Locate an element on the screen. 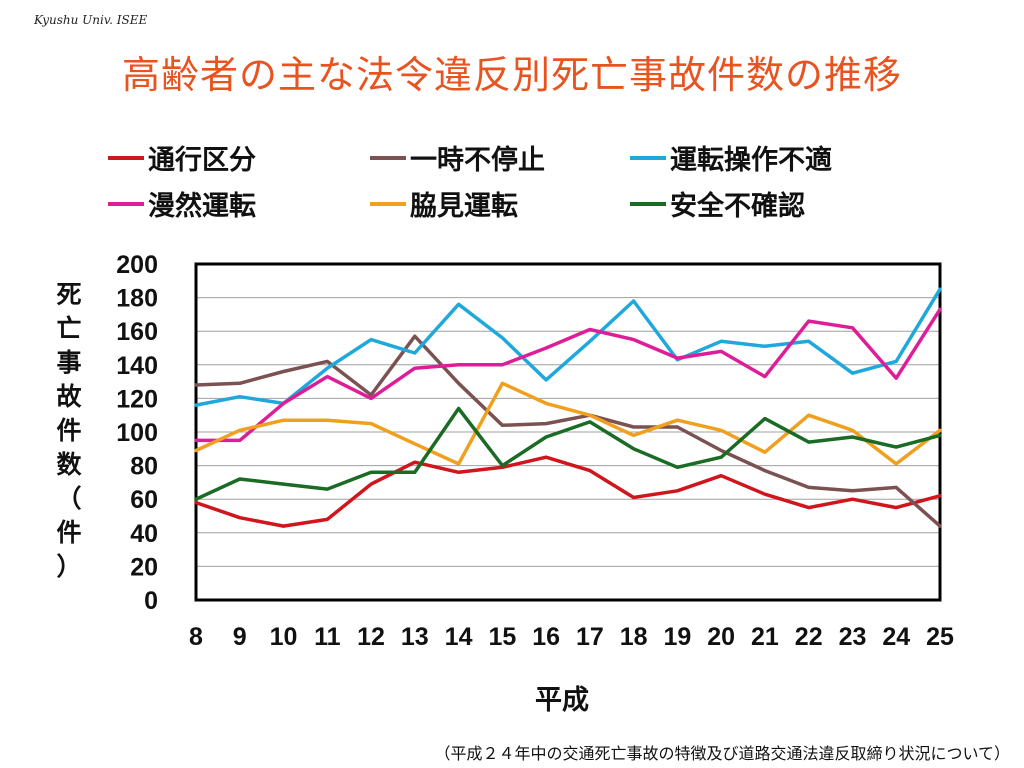 The height and width of the screenshot is (768, 1024). y-axis-label-char: 数 is located at coordinates (69, 464).